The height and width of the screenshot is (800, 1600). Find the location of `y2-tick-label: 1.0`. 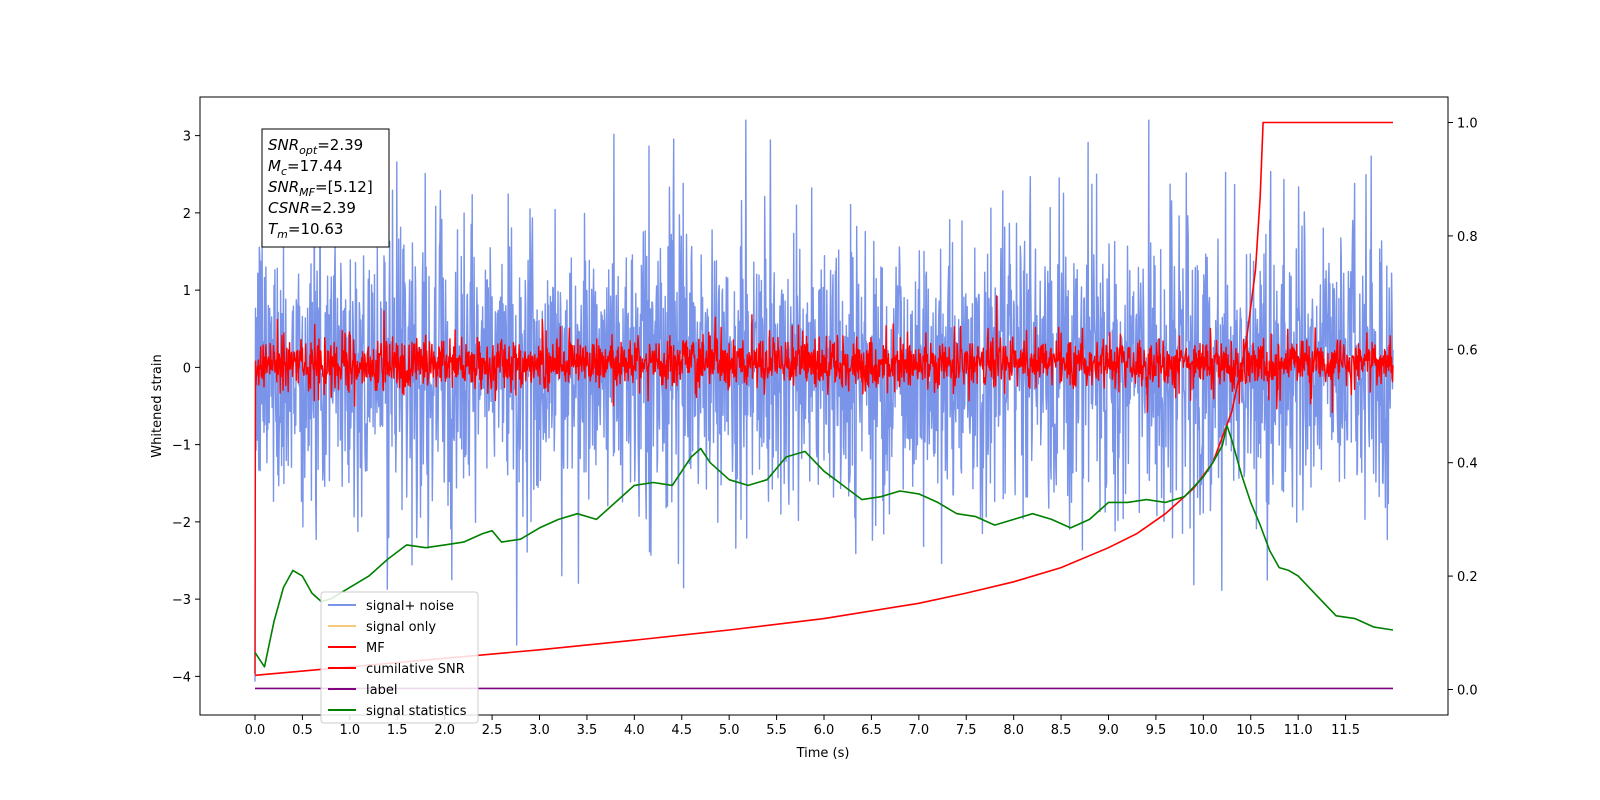

y2-tick-label: 1.0 is located at coordinates (1467, 124).